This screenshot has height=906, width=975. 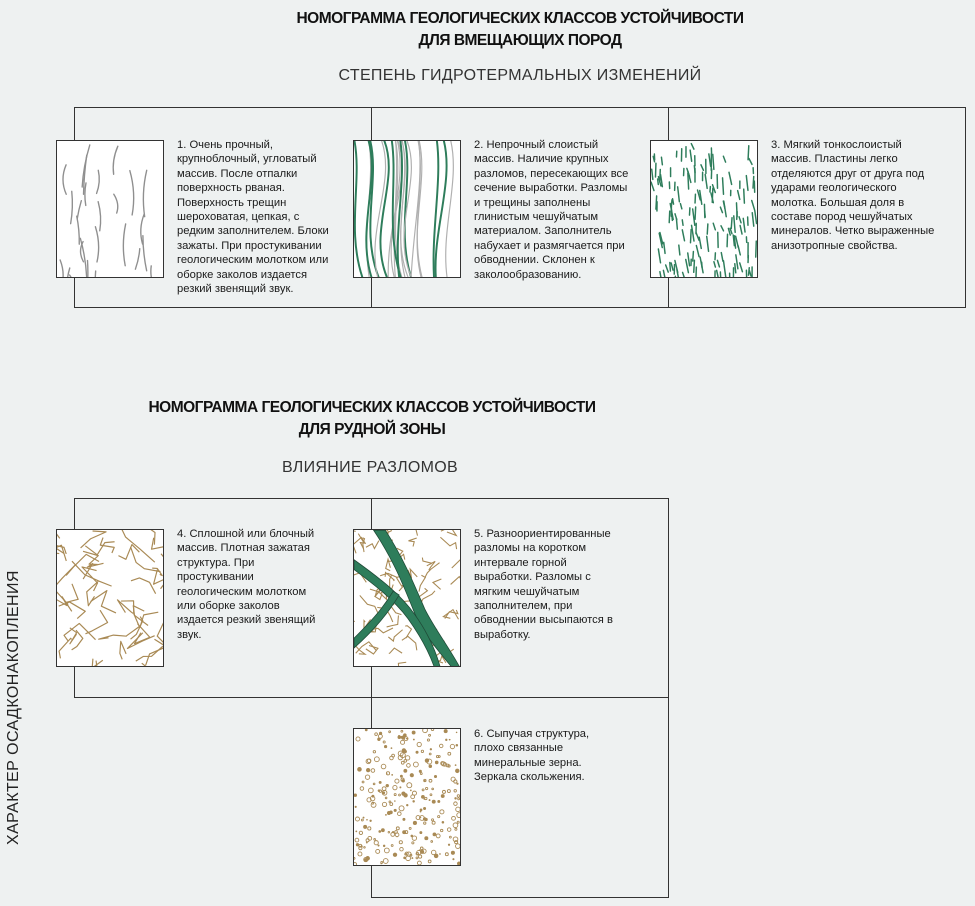 I want to click on section1-title-line2: ДЛЯ ВМЕЩАЮЩИХ ПОРОД, so click(x=520, y=40).